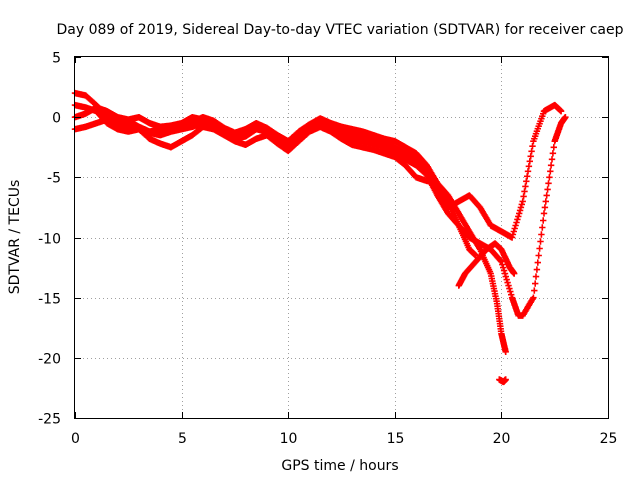 The image size is (640, 480). I want to click on y-tick-label: -5, so click(54, 179).